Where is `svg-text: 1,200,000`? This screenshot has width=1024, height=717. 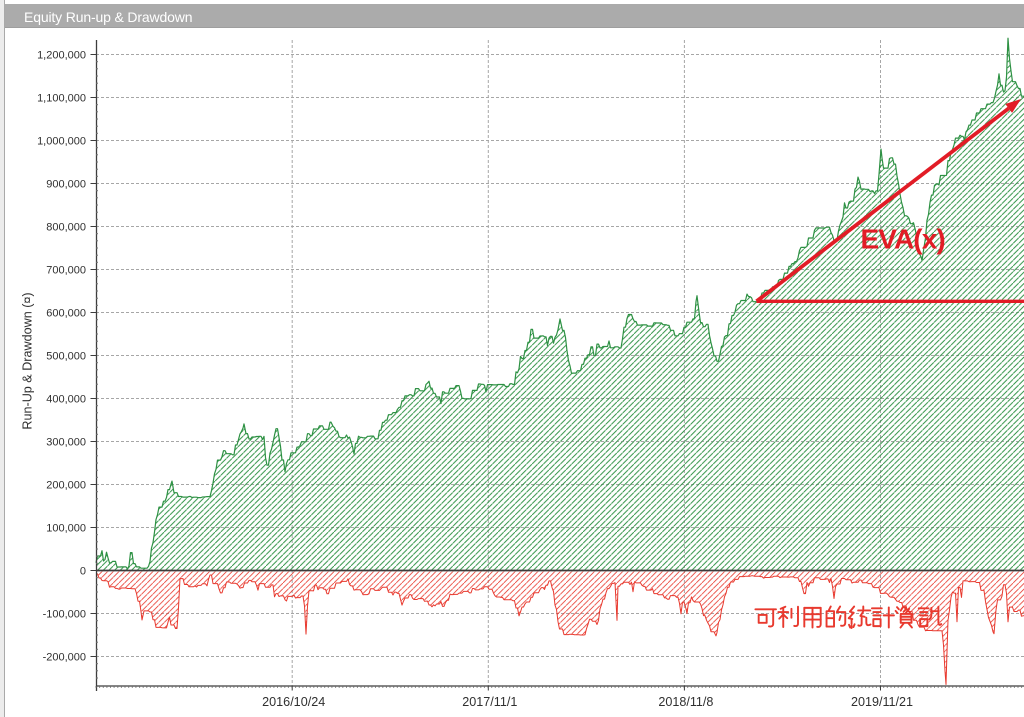
svg-text: 1,200,000 is located at coordinates (61, 55).